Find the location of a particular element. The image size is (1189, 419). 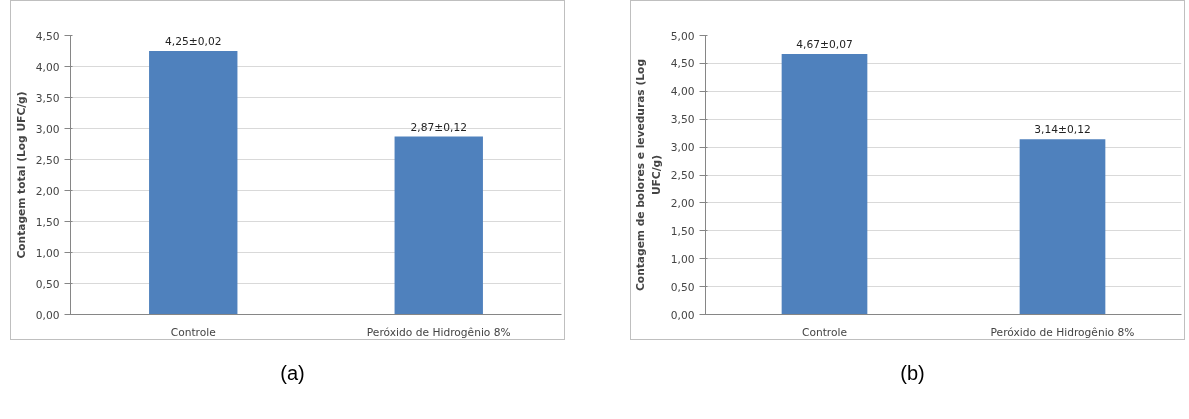

y-axis-title: Contagem de bolores e leveduras (Log UFC/g) is located at coordinates (648, 175).